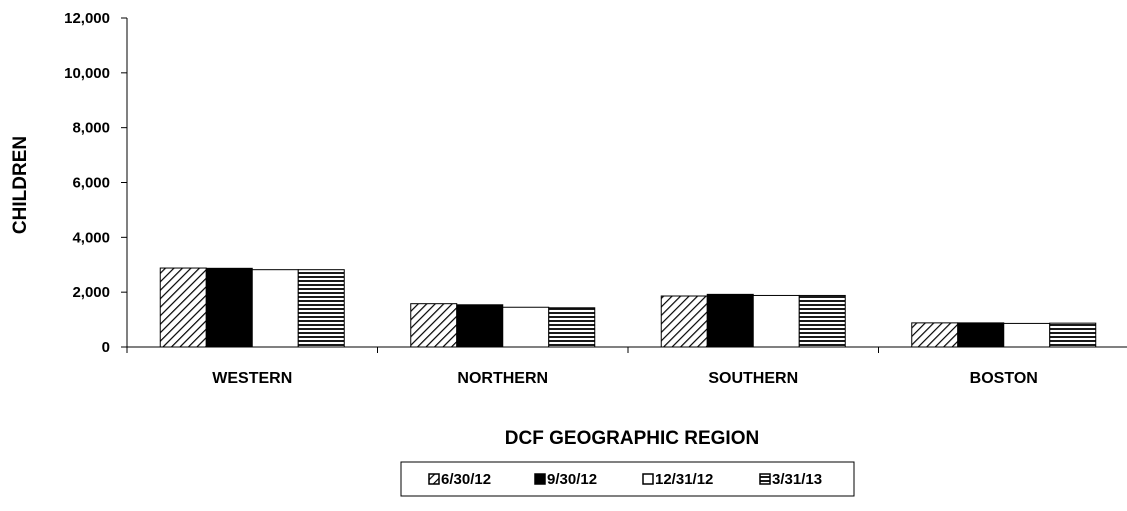 The width and height of the screenshot is (1127, 511). I want to click on y-tick-label: 8,000, so click(91, 128).